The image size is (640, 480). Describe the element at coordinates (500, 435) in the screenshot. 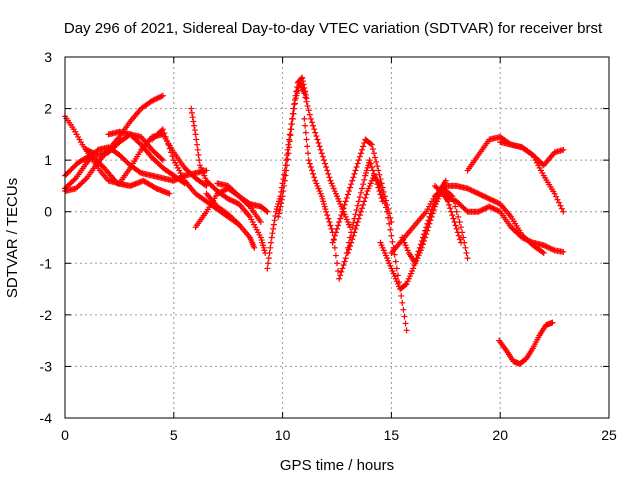

I see `x-tick-label: 20` at that location.